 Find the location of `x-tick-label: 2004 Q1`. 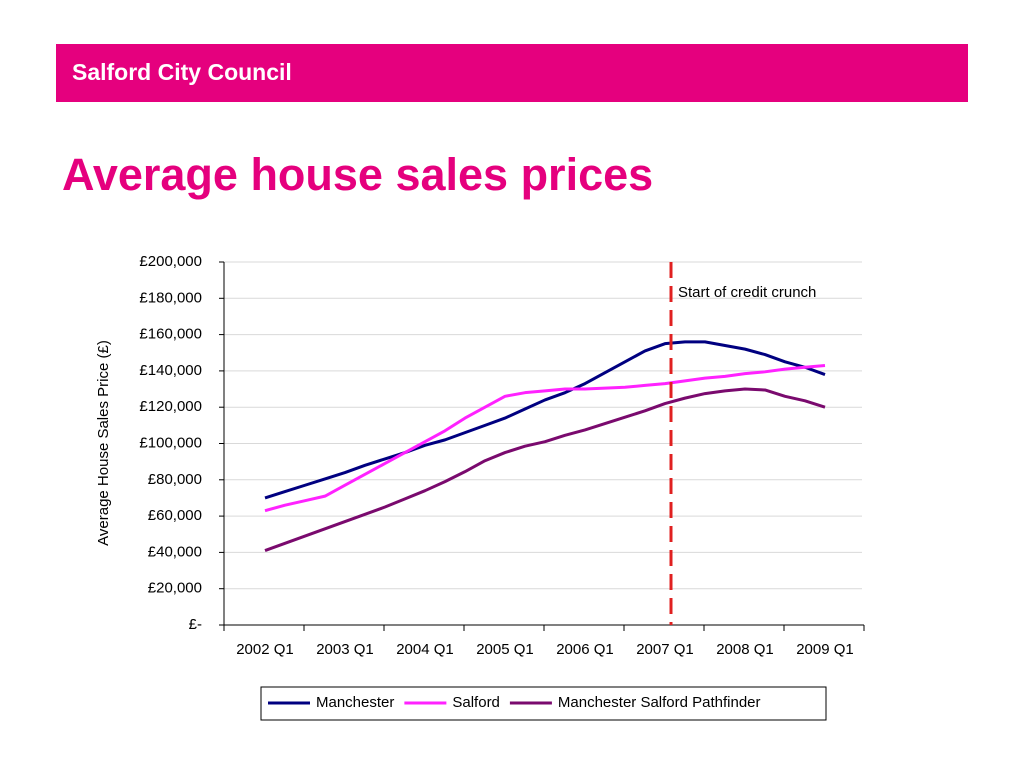

x-tick-label: 2004 Q1 is located at coordinates (425, 649).